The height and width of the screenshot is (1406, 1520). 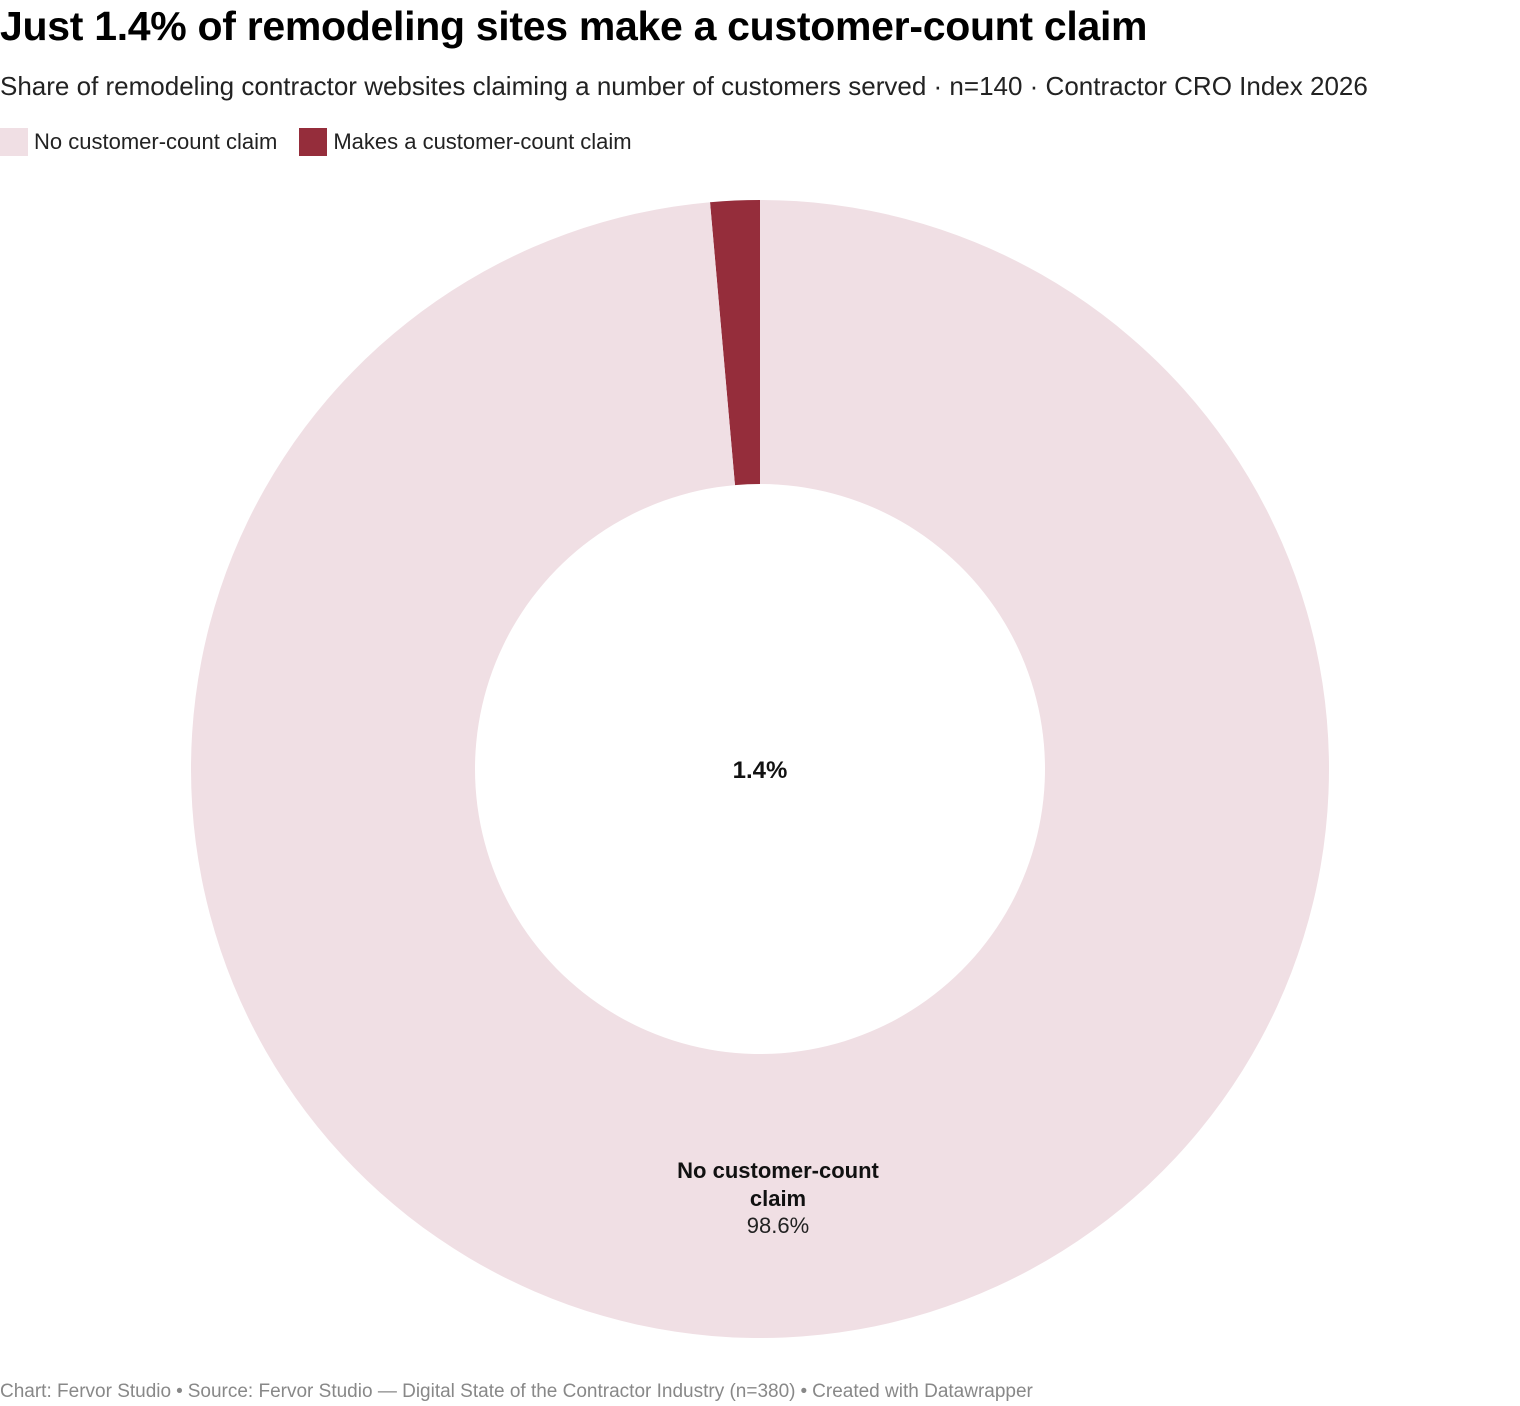 What do you see at coordinates (778, 1225) in the screenshot?
I see `slice-value-label: 98.6%` at bounding box center [778, 1225].